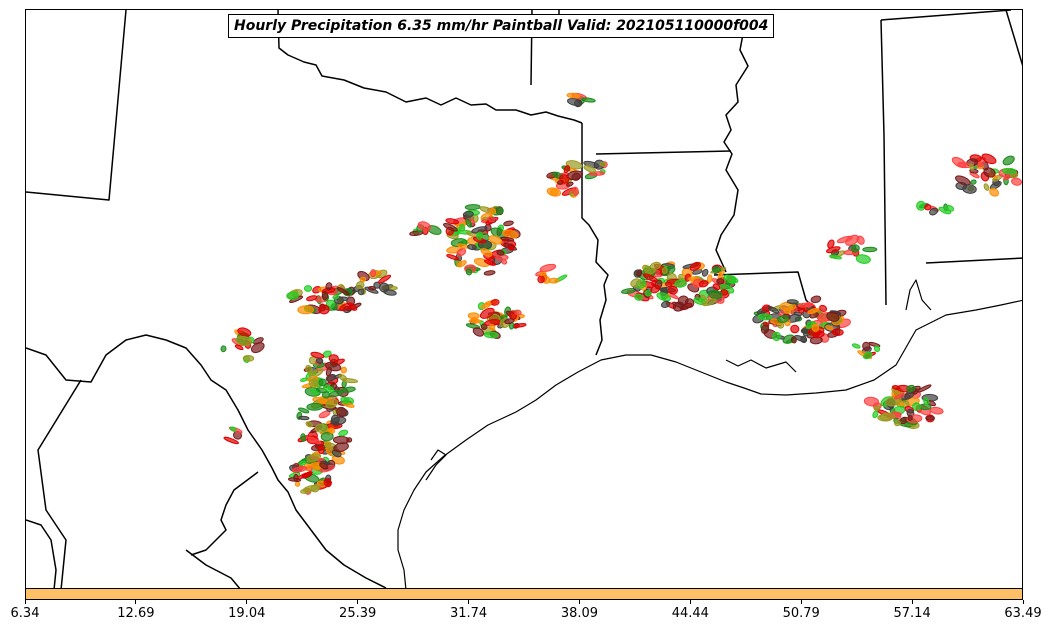 The image size is (1053, 633). I want to click on colorbar-tick-label: 31.74, so click(468, 613).